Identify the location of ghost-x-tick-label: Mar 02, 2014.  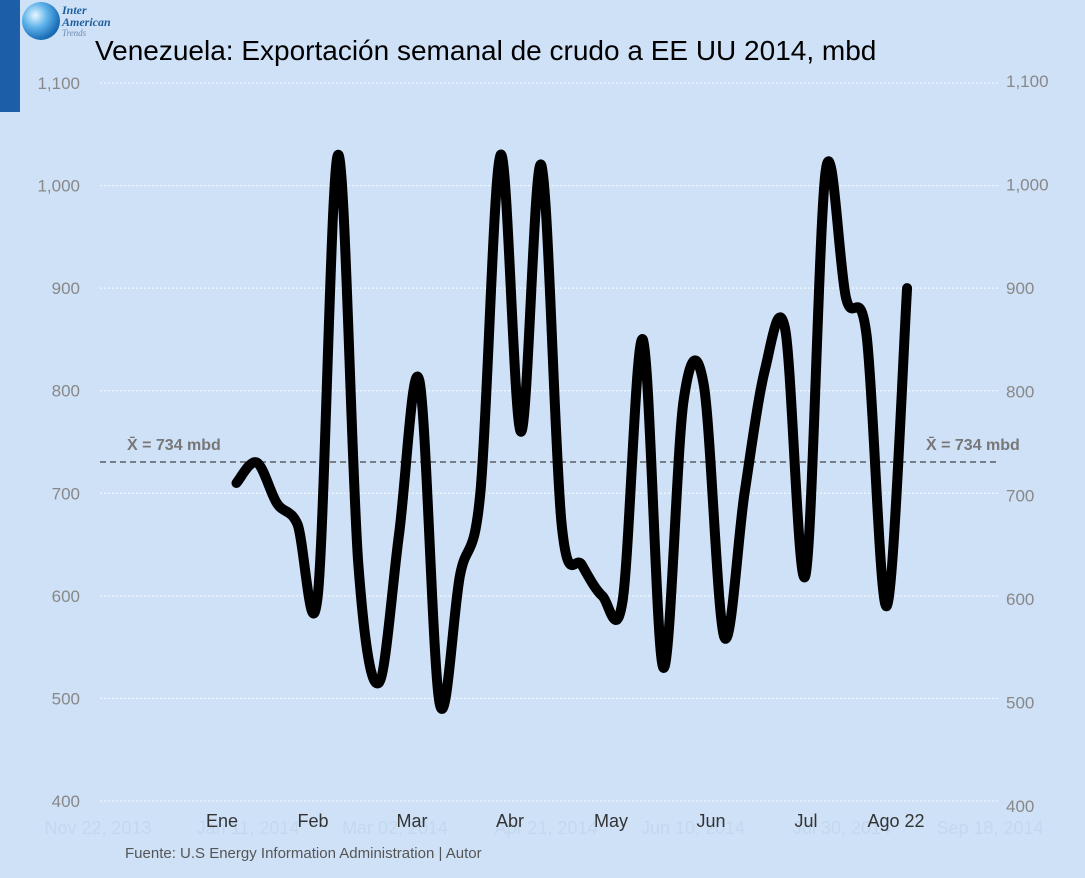
(395, 828).